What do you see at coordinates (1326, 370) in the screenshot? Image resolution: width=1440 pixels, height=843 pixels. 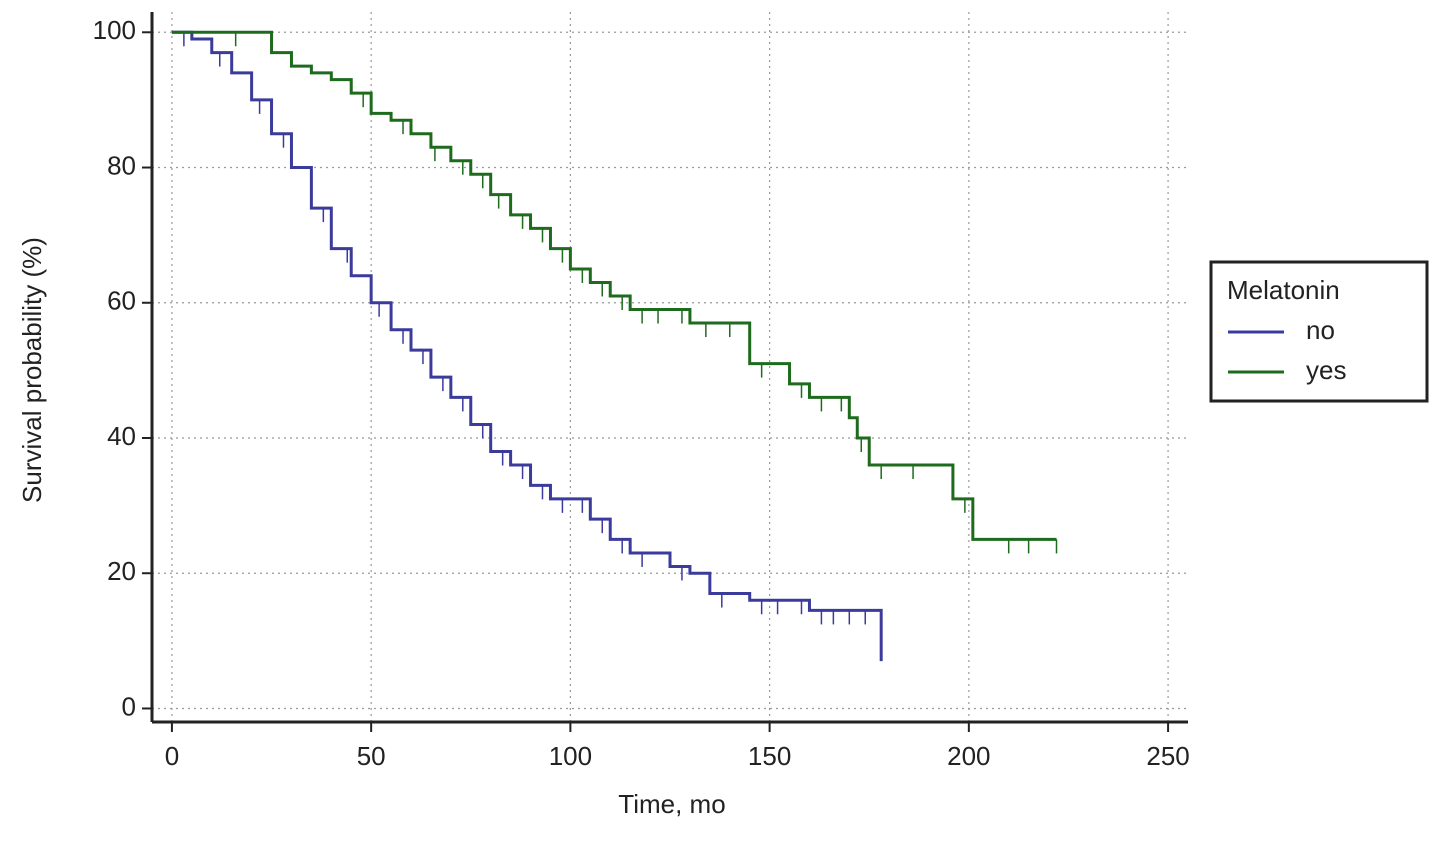 I see `legend-label: yes` at bounding box center [1326, 370].